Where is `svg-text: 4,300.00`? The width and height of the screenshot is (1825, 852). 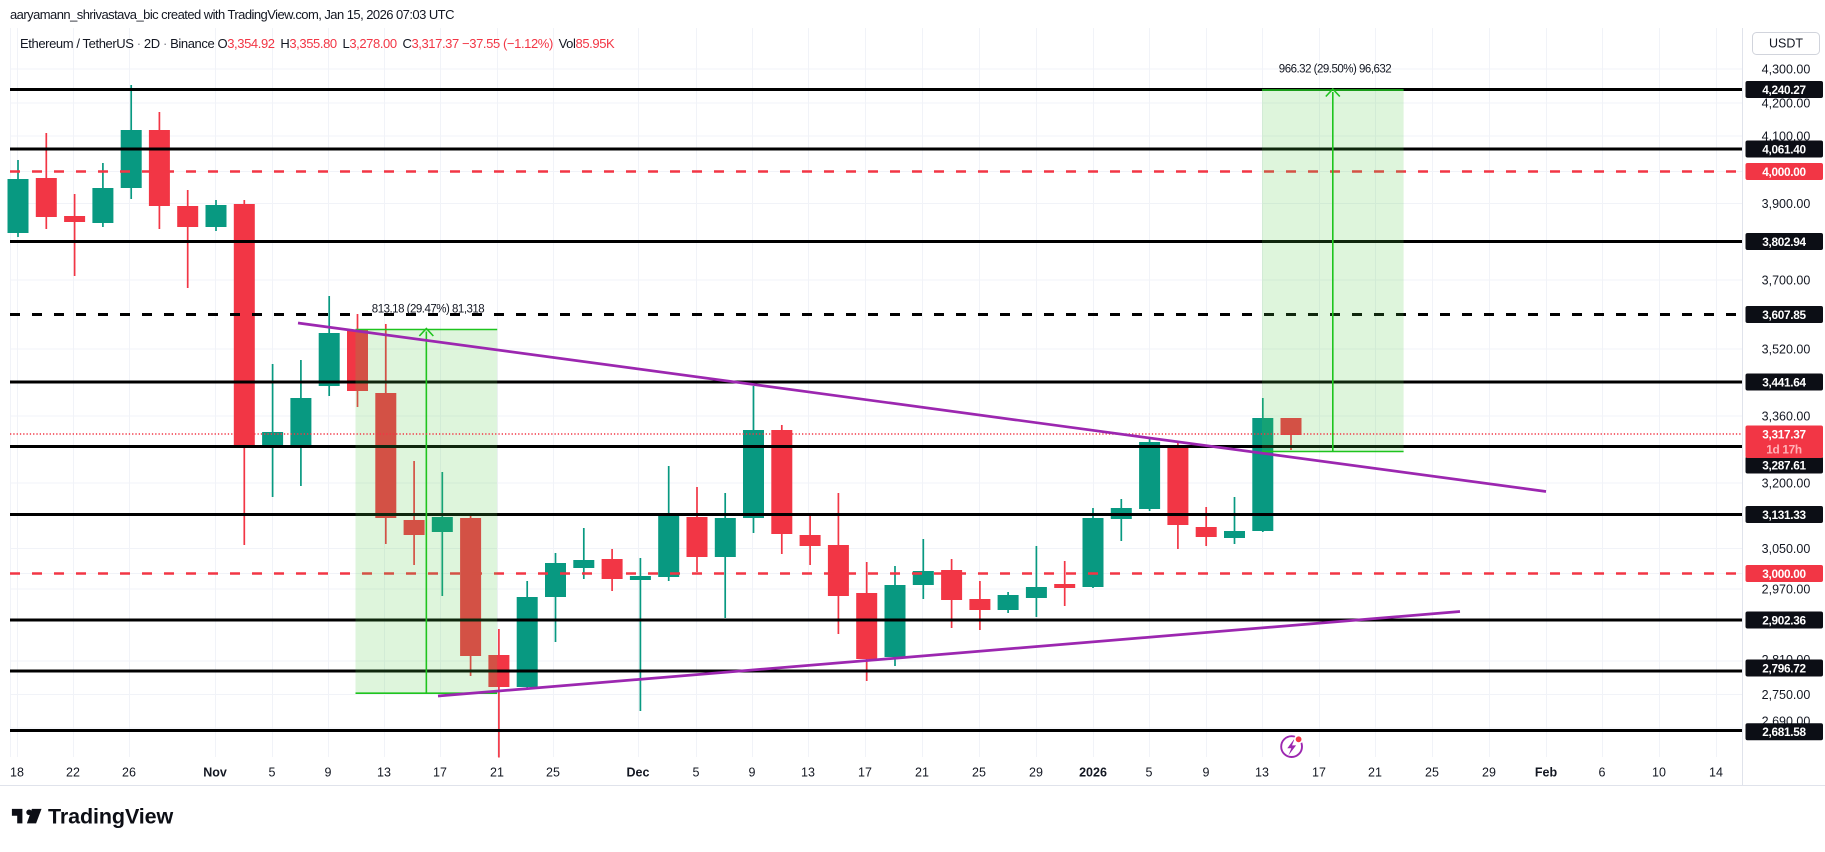 svg-text: 4,300.00 is located at coordinates (1786, 70).